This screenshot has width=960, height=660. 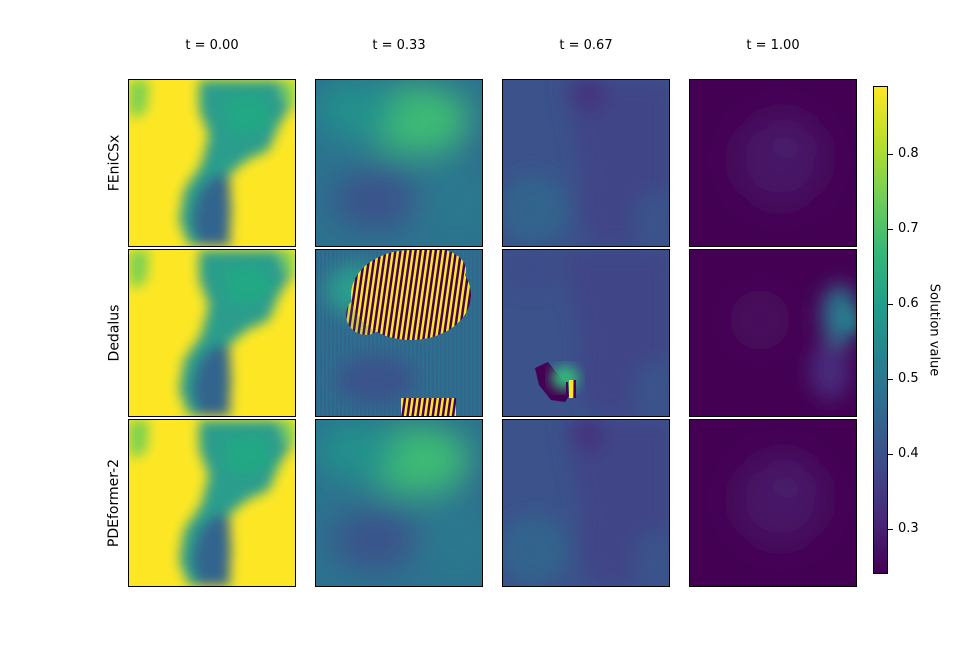 I want to click on panel-fenicsx-t3, so click(x=773, y=163).